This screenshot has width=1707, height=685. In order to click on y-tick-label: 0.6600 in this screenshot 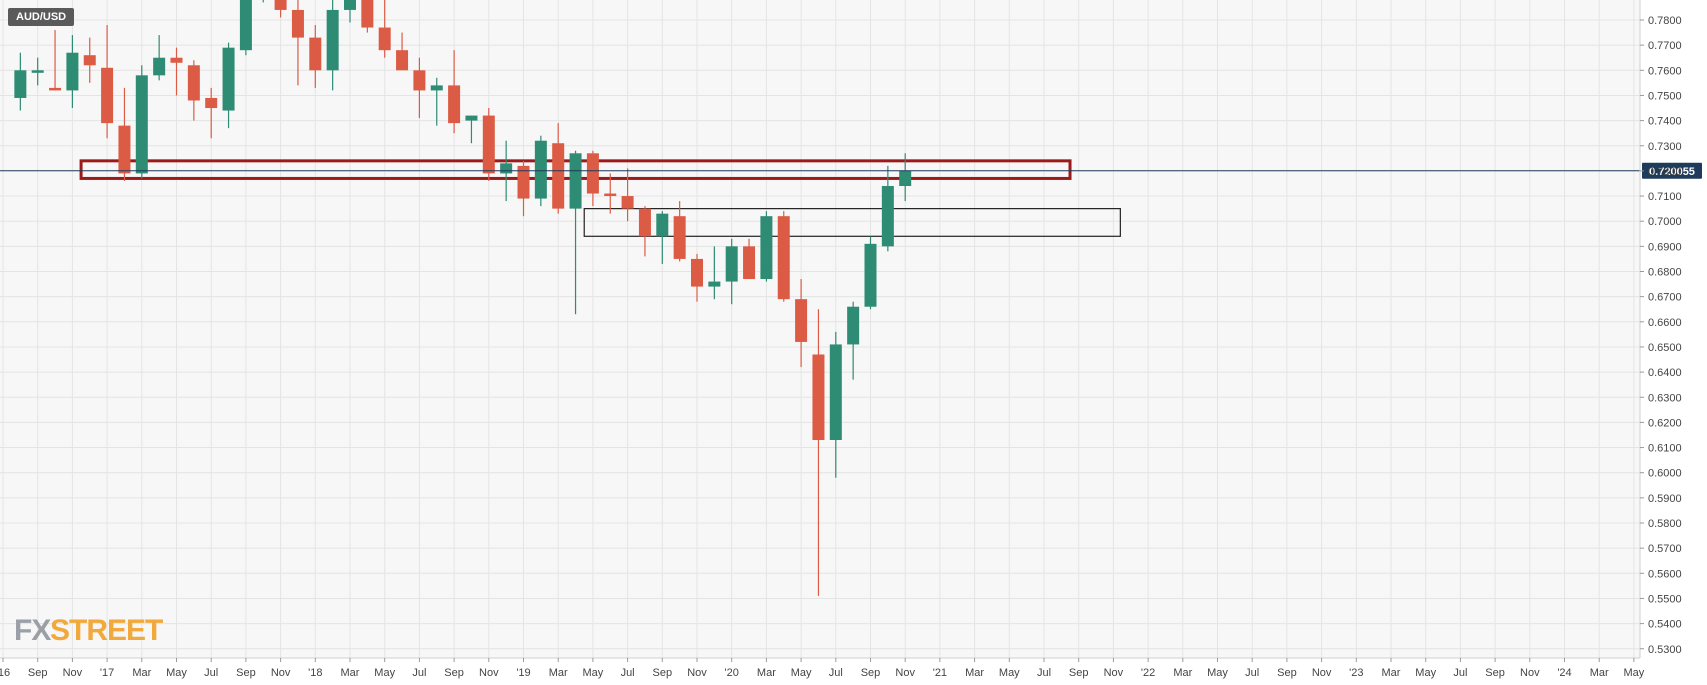, I will do `click(1665, 323)`.